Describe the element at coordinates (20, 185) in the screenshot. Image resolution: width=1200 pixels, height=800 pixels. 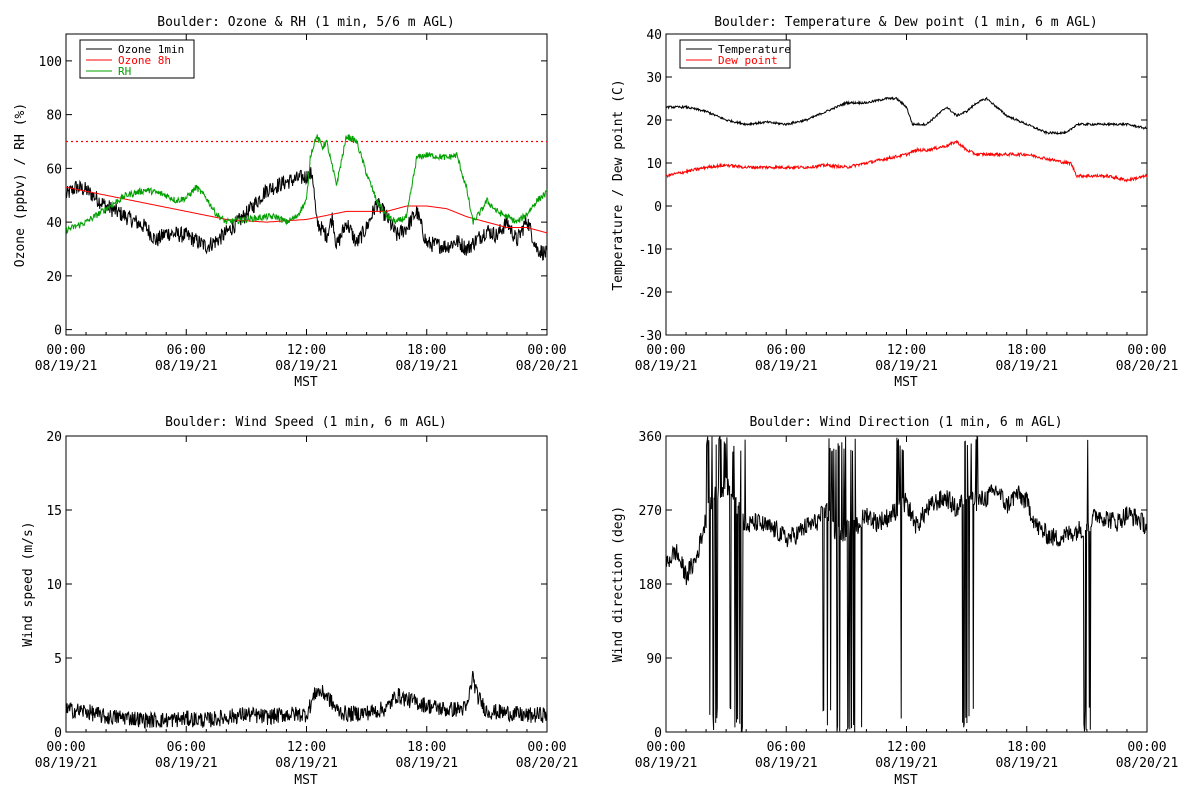
I see `y-axis-label: Ozone (ppbv) / RH (%)` at that location.